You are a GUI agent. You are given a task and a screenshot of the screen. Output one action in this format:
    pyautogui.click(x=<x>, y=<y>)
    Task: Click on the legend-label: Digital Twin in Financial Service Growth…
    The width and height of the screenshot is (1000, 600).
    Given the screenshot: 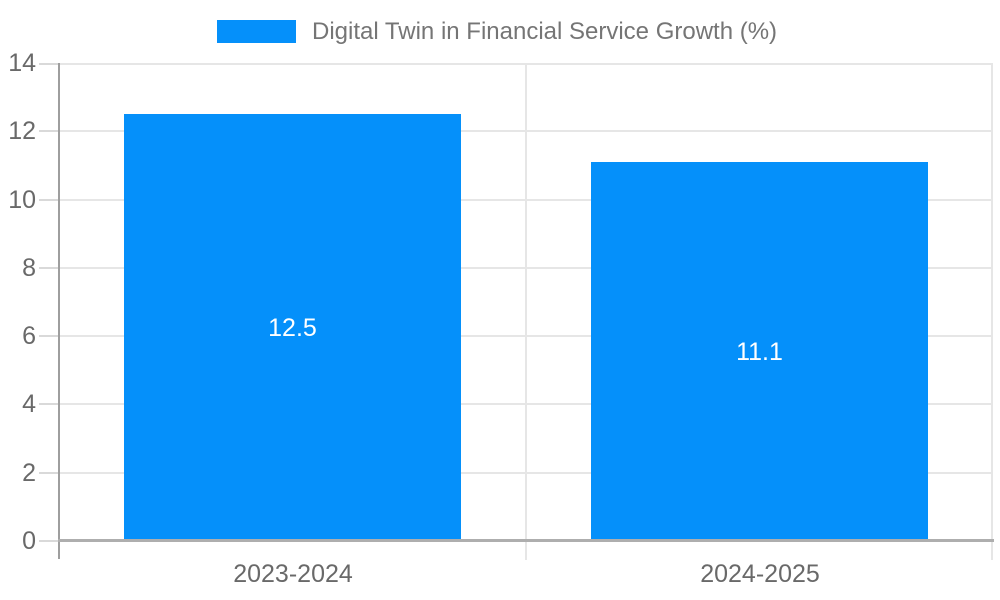 What is the action you would take?
    pyautogui.click(x=545, y=31)
    